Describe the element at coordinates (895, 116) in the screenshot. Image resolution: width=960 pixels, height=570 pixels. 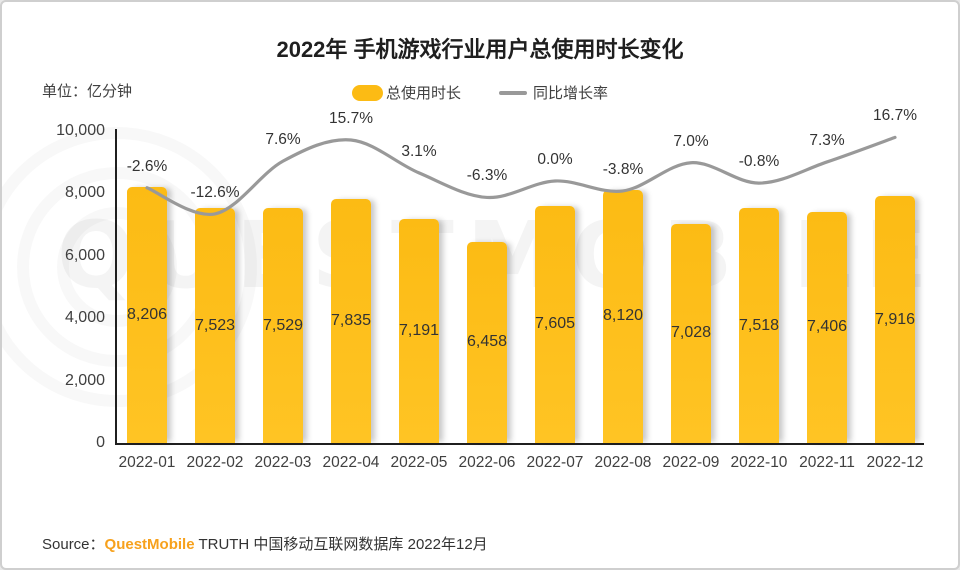
I see `growth-rate-label: 16.7%` at that location.